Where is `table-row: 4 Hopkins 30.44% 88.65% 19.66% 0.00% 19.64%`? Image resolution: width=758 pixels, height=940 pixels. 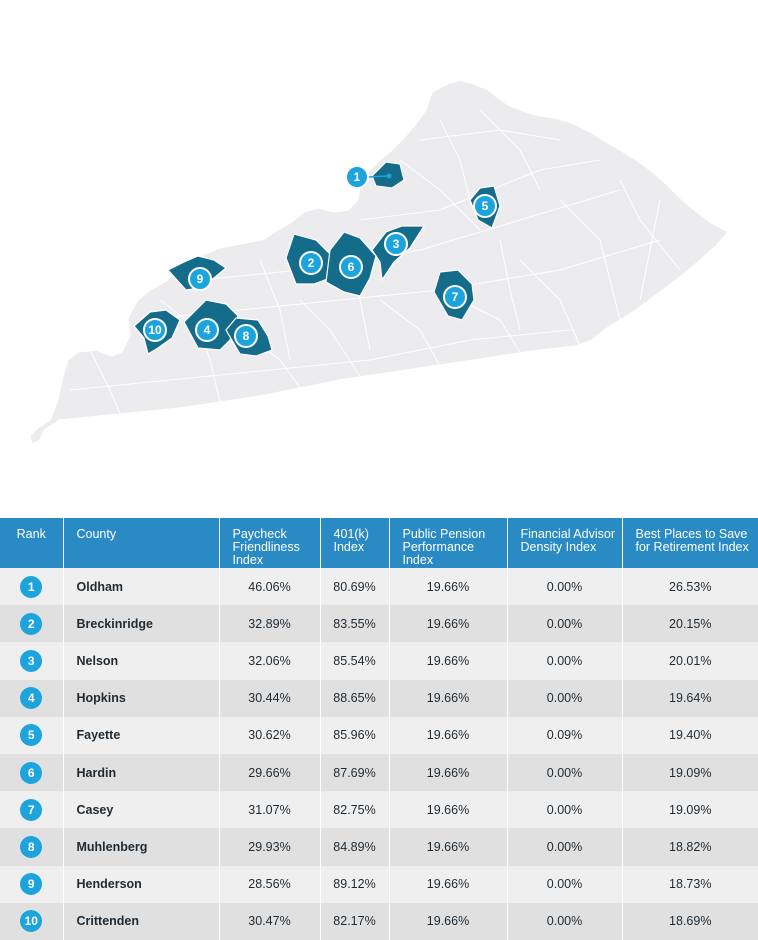
table-row: 4 Hopkins 30.44% 88.65% 19.66% 0.00% 19.64% is located at coordinates (379, 698).